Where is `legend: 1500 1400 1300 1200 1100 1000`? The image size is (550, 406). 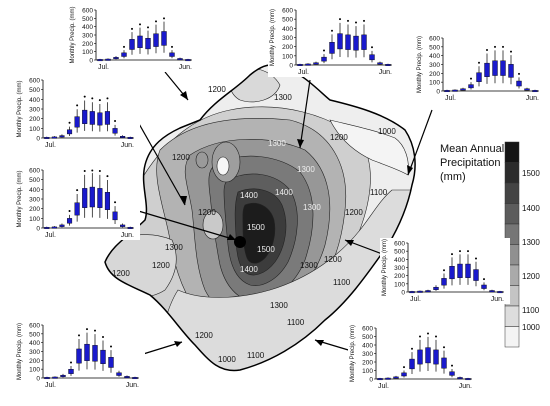
legend: 1500 1400 1300 1200 1100 1000 is located at coordinates (522, 244).